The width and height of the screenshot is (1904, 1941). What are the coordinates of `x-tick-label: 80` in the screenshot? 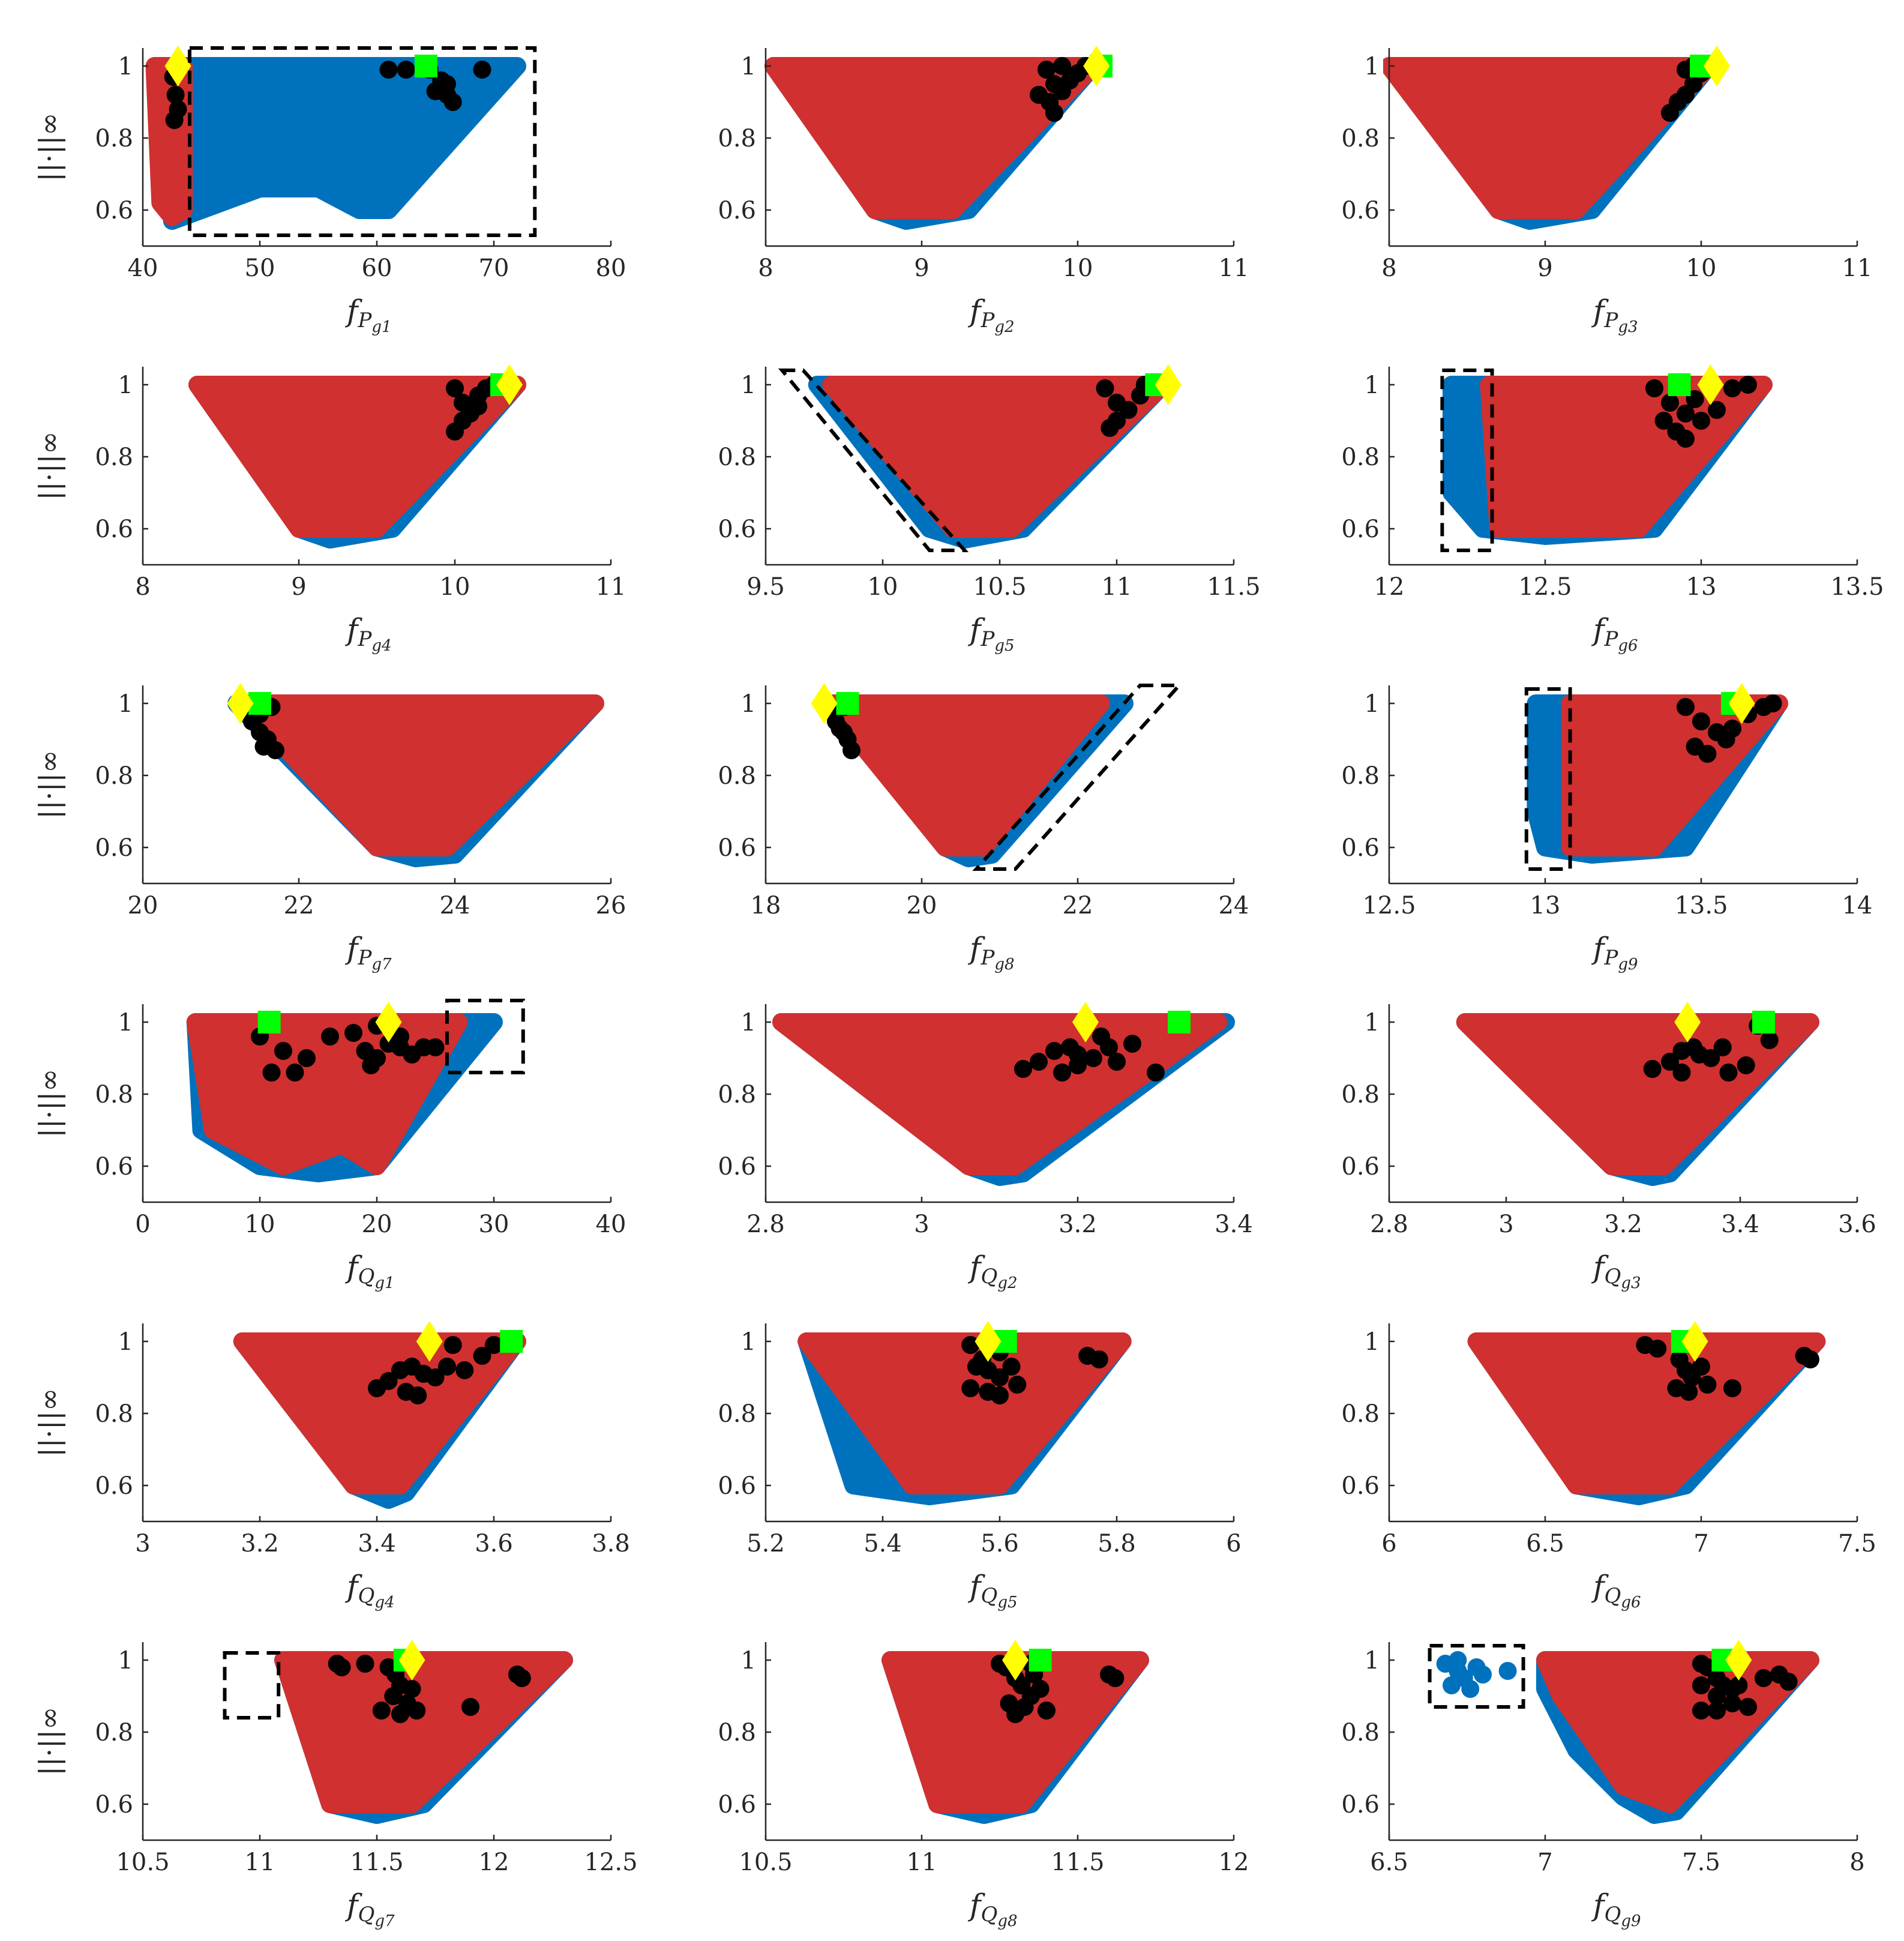 It's located at (611, 268).